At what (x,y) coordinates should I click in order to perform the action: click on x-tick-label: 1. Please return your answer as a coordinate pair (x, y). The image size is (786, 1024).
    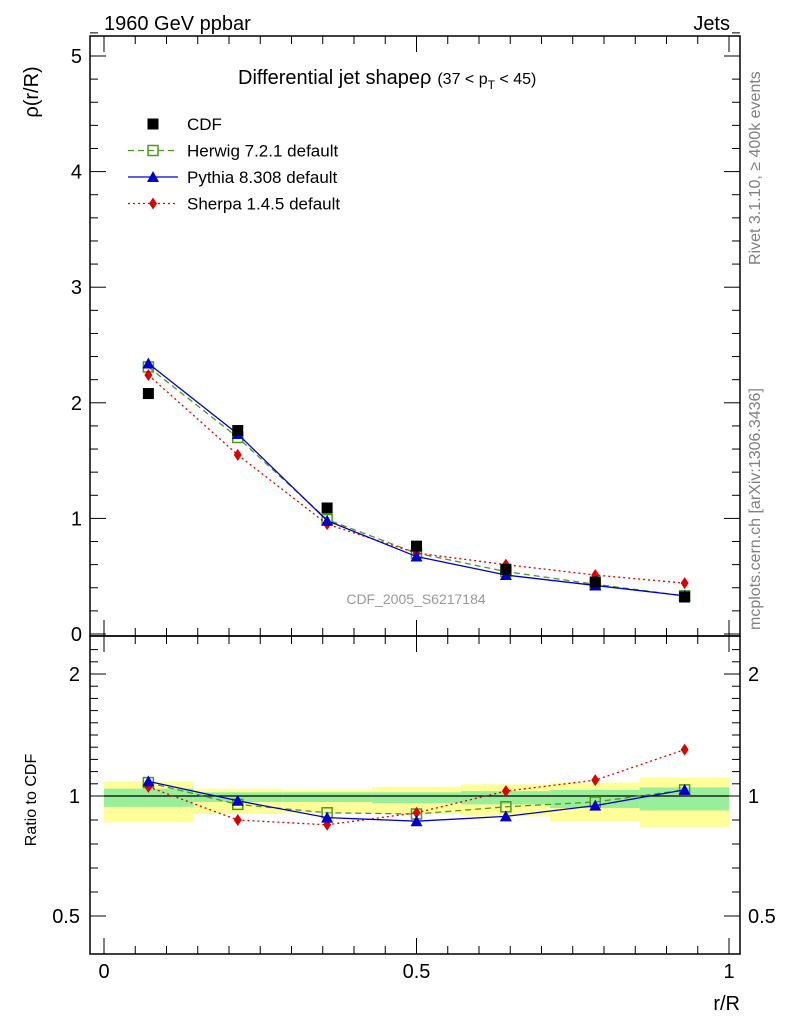
    Looking at the image, I should click on (728, 972).